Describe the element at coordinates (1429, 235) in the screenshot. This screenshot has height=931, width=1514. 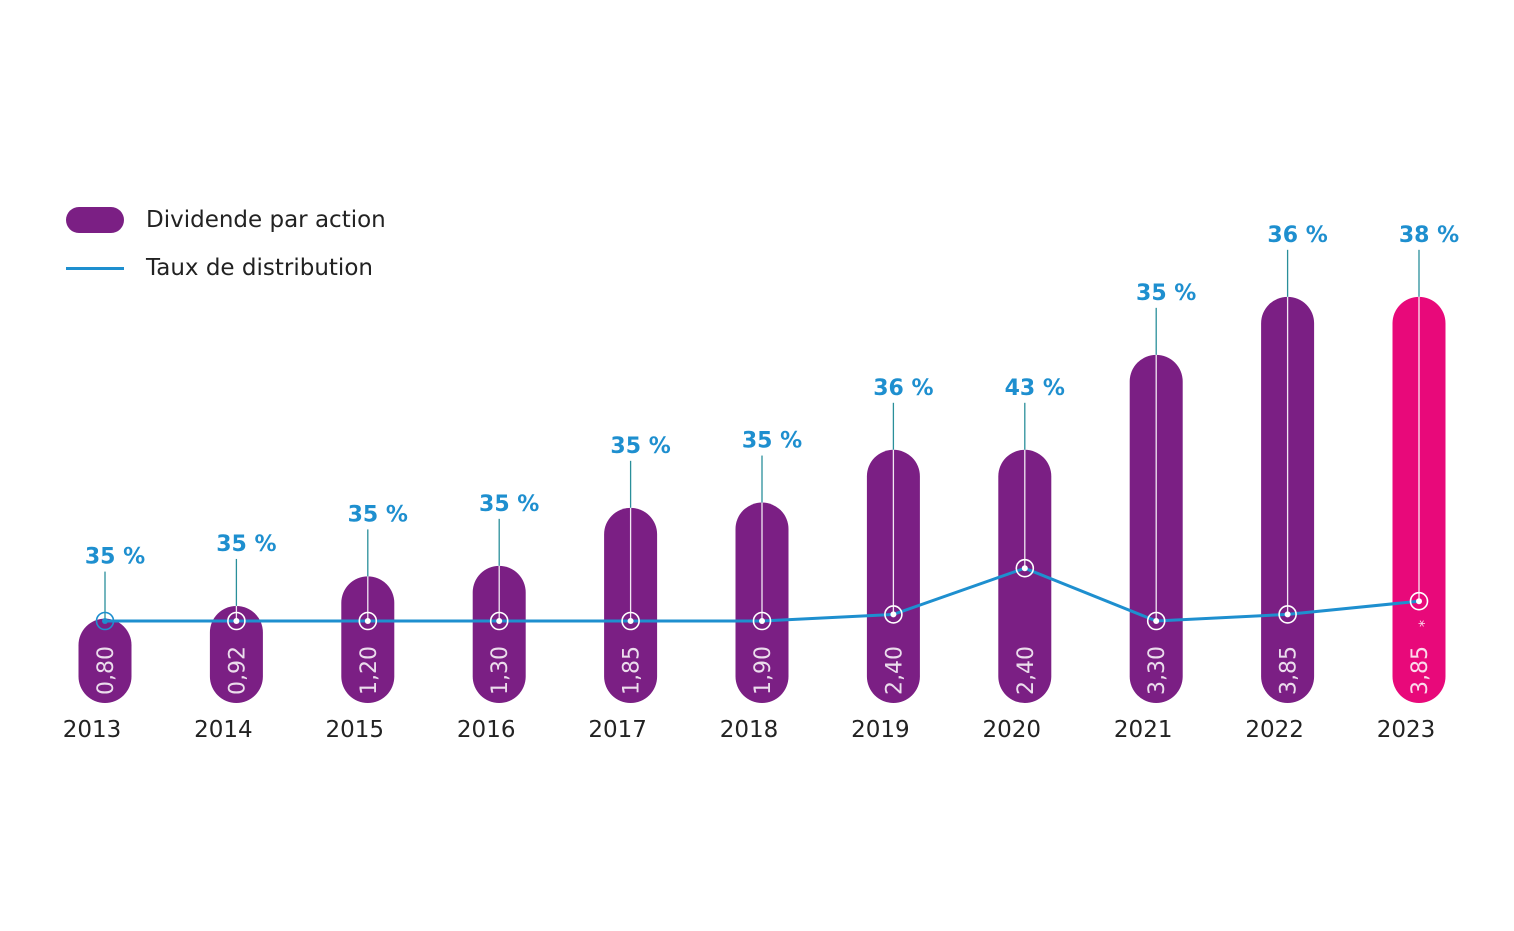
I see `pct-label-2023: 38 %` at that location.